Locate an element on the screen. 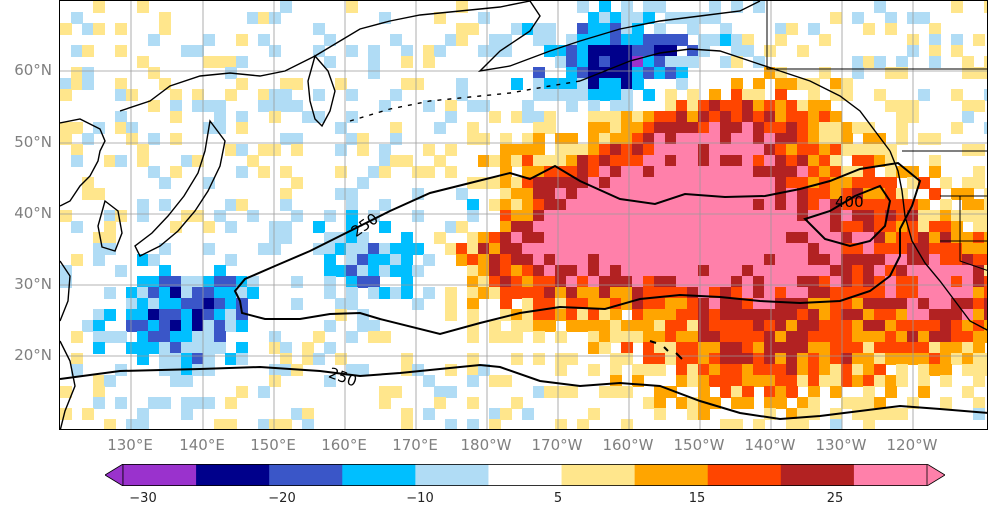  lat-label-50n: 50°N is located at coordinates (33, 142).